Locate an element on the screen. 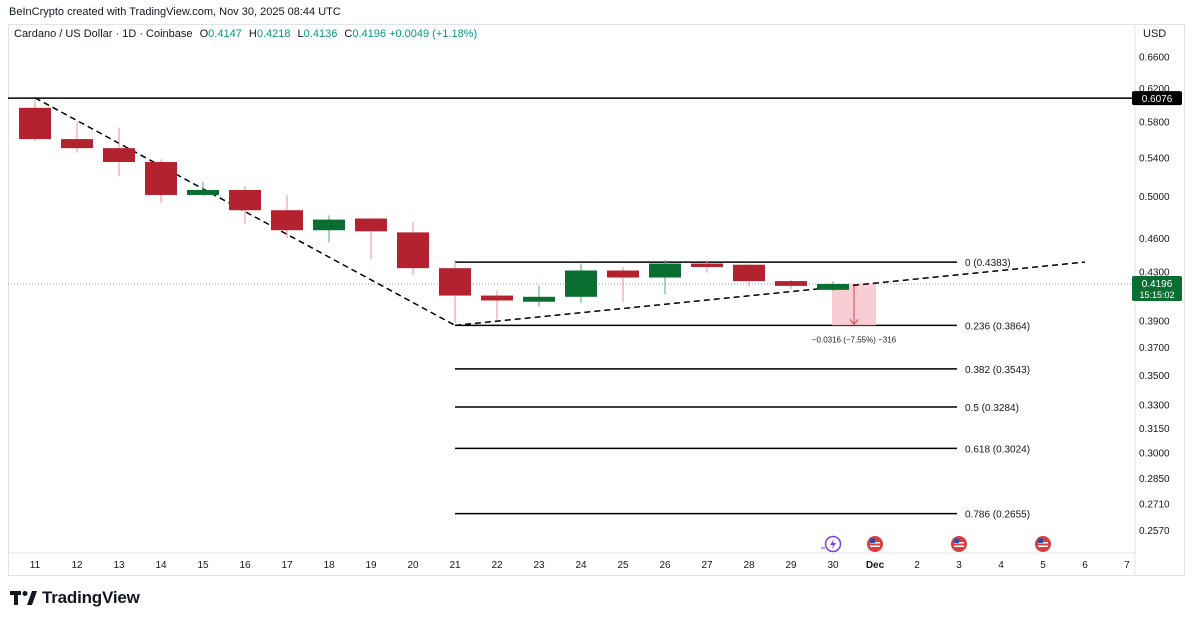 Image resolution: width=1195 pixels, height=621 pixels. y-tick-label: 0.3000 is located at coordinates (1154, 453).